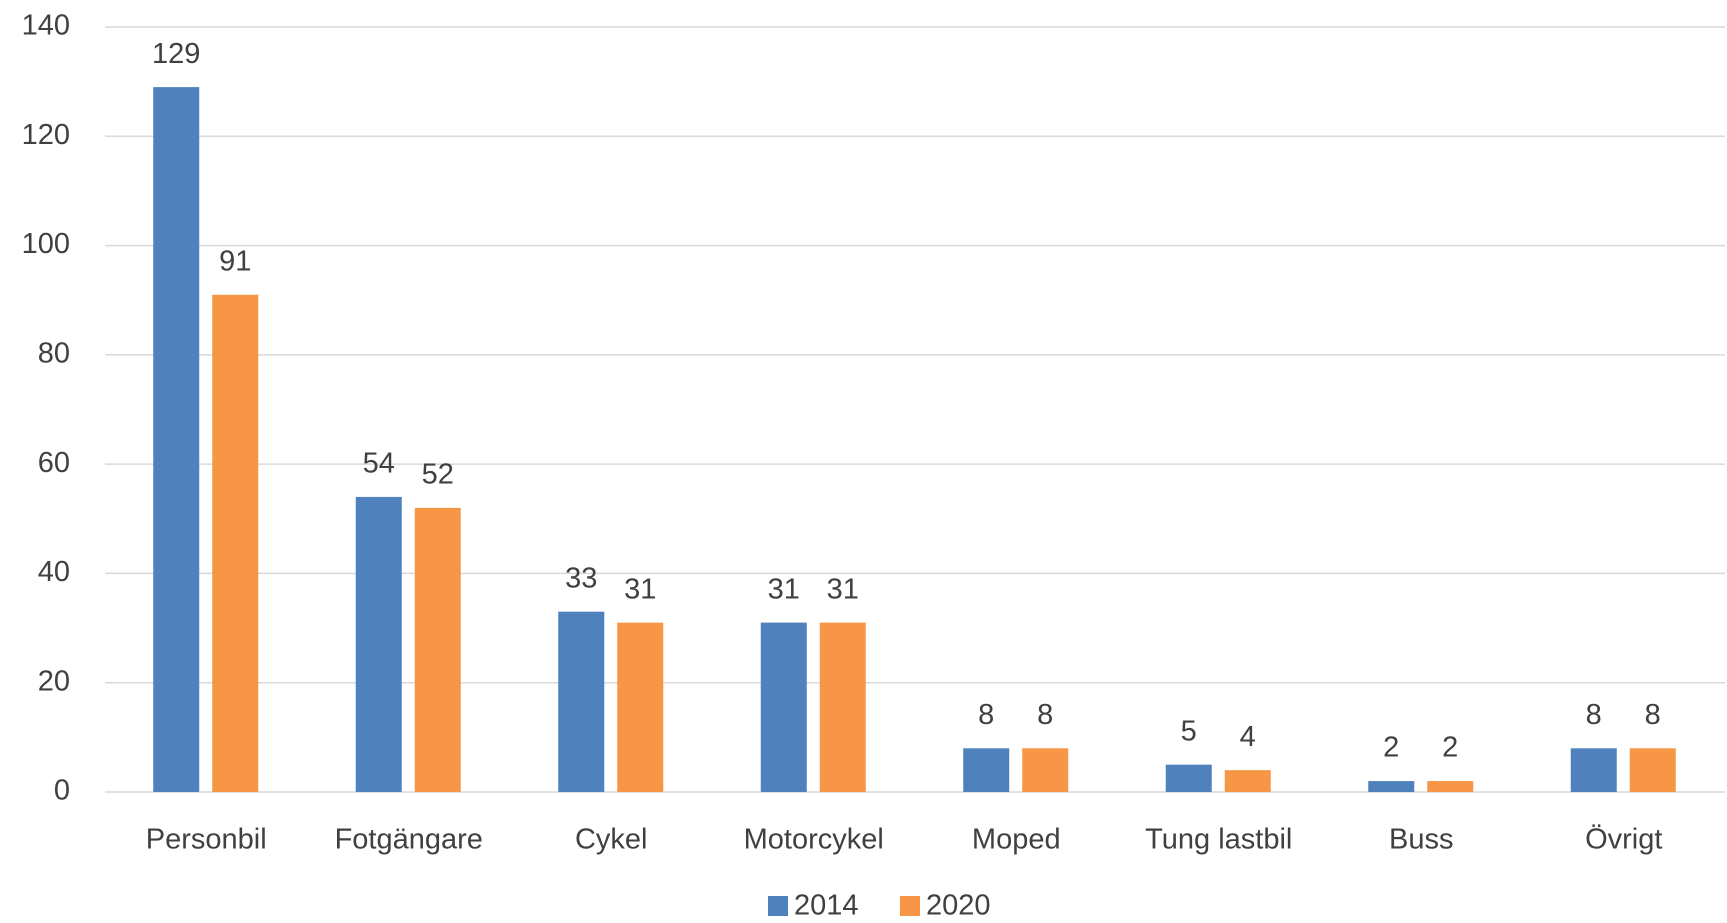 The image size is (1727, 923). Describe the element at coordinates (826, 906) in the screenshot. I see `legend-label: 2014` at that location.